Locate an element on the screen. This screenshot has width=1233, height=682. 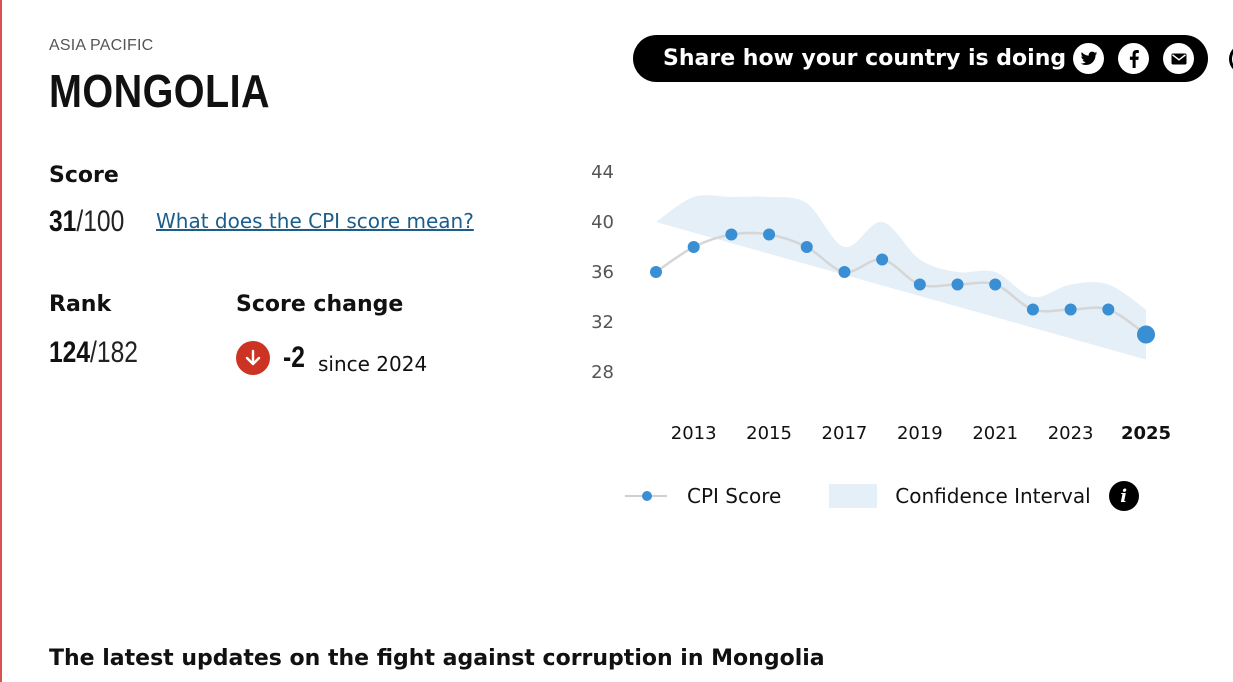
y-tick-label: 32 is located at coordinates (602, 322).